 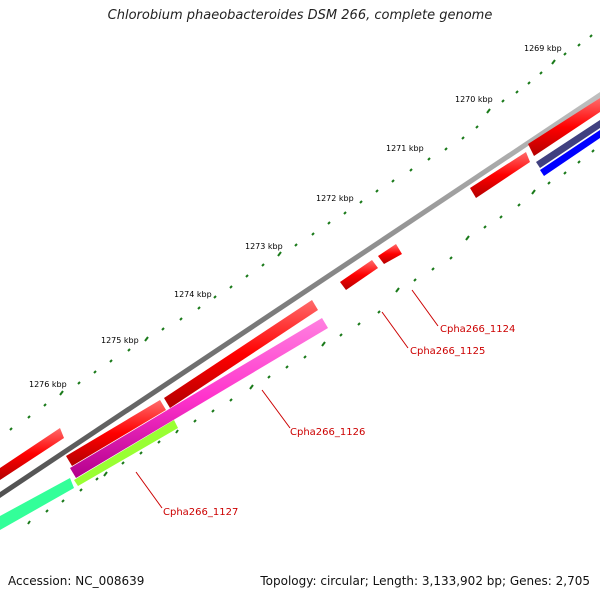 What do you see at coordinates (120, 340) in the screenshot?
I see `tick-label: 1275 kbp` at bounding box center [120, 340].